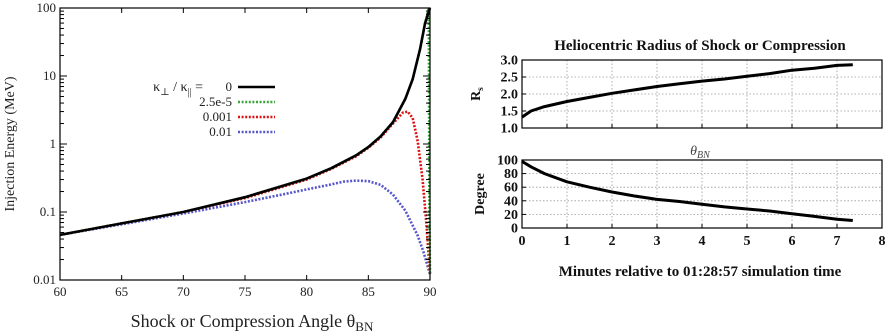  Describe the element at coordinates (511, 201) in the screenshot. I see `R2-y-tick-label: 40` at that location.